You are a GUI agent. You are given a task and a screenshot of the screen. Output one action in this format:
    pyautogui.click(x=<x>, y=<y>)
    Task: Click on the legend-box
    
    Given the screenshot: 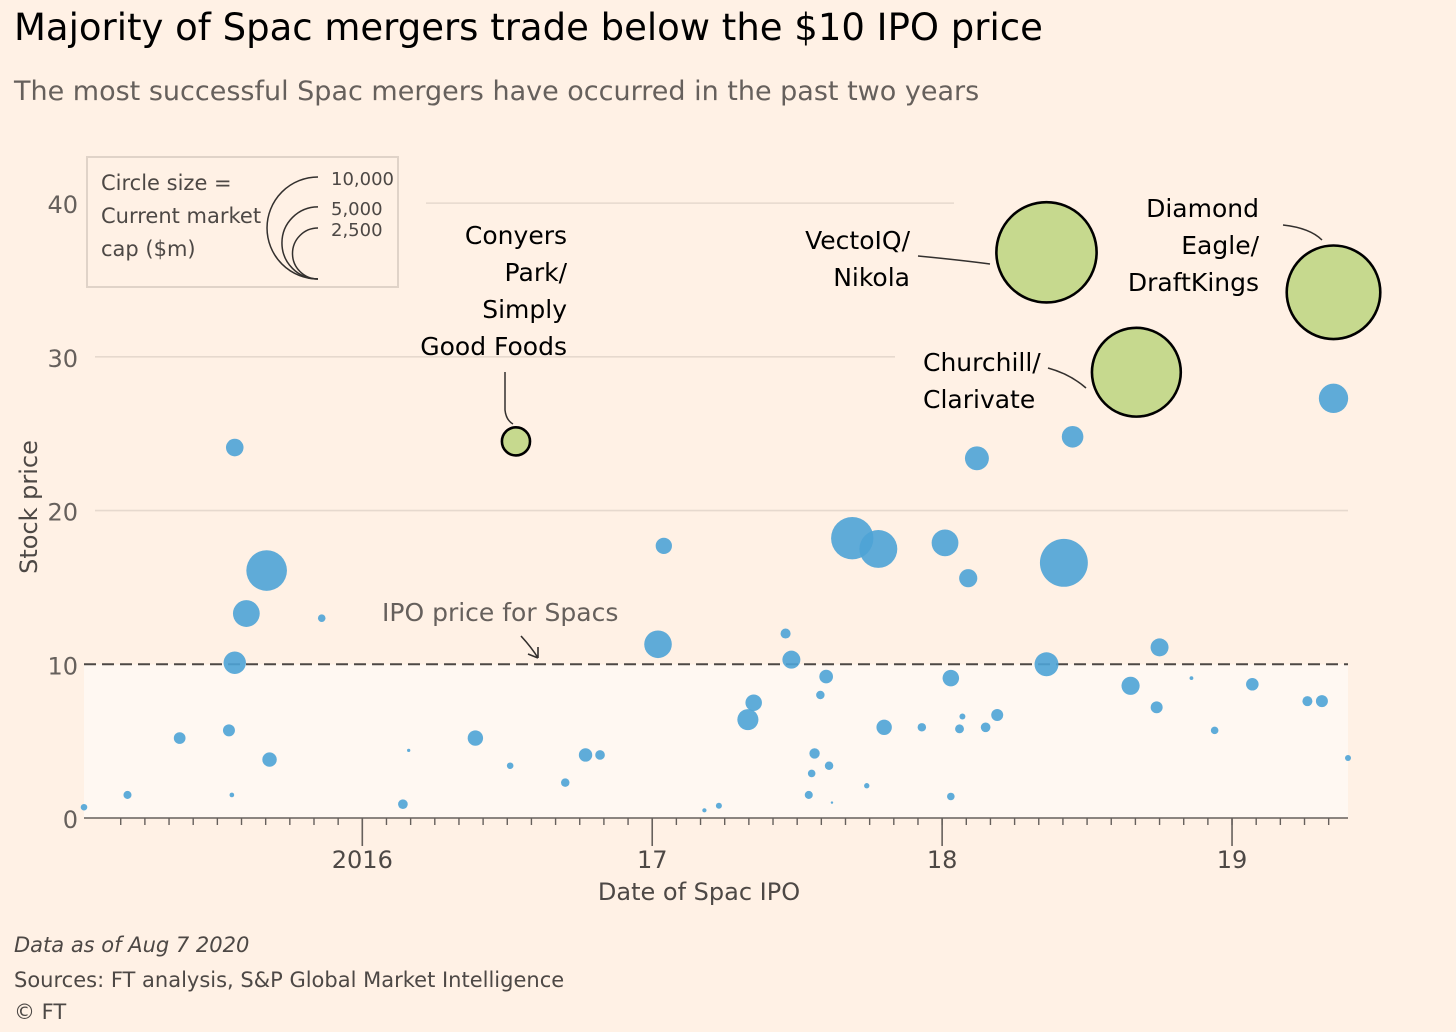 What is the action you would take?
    pyautogui.click(x=242, y=222)
    